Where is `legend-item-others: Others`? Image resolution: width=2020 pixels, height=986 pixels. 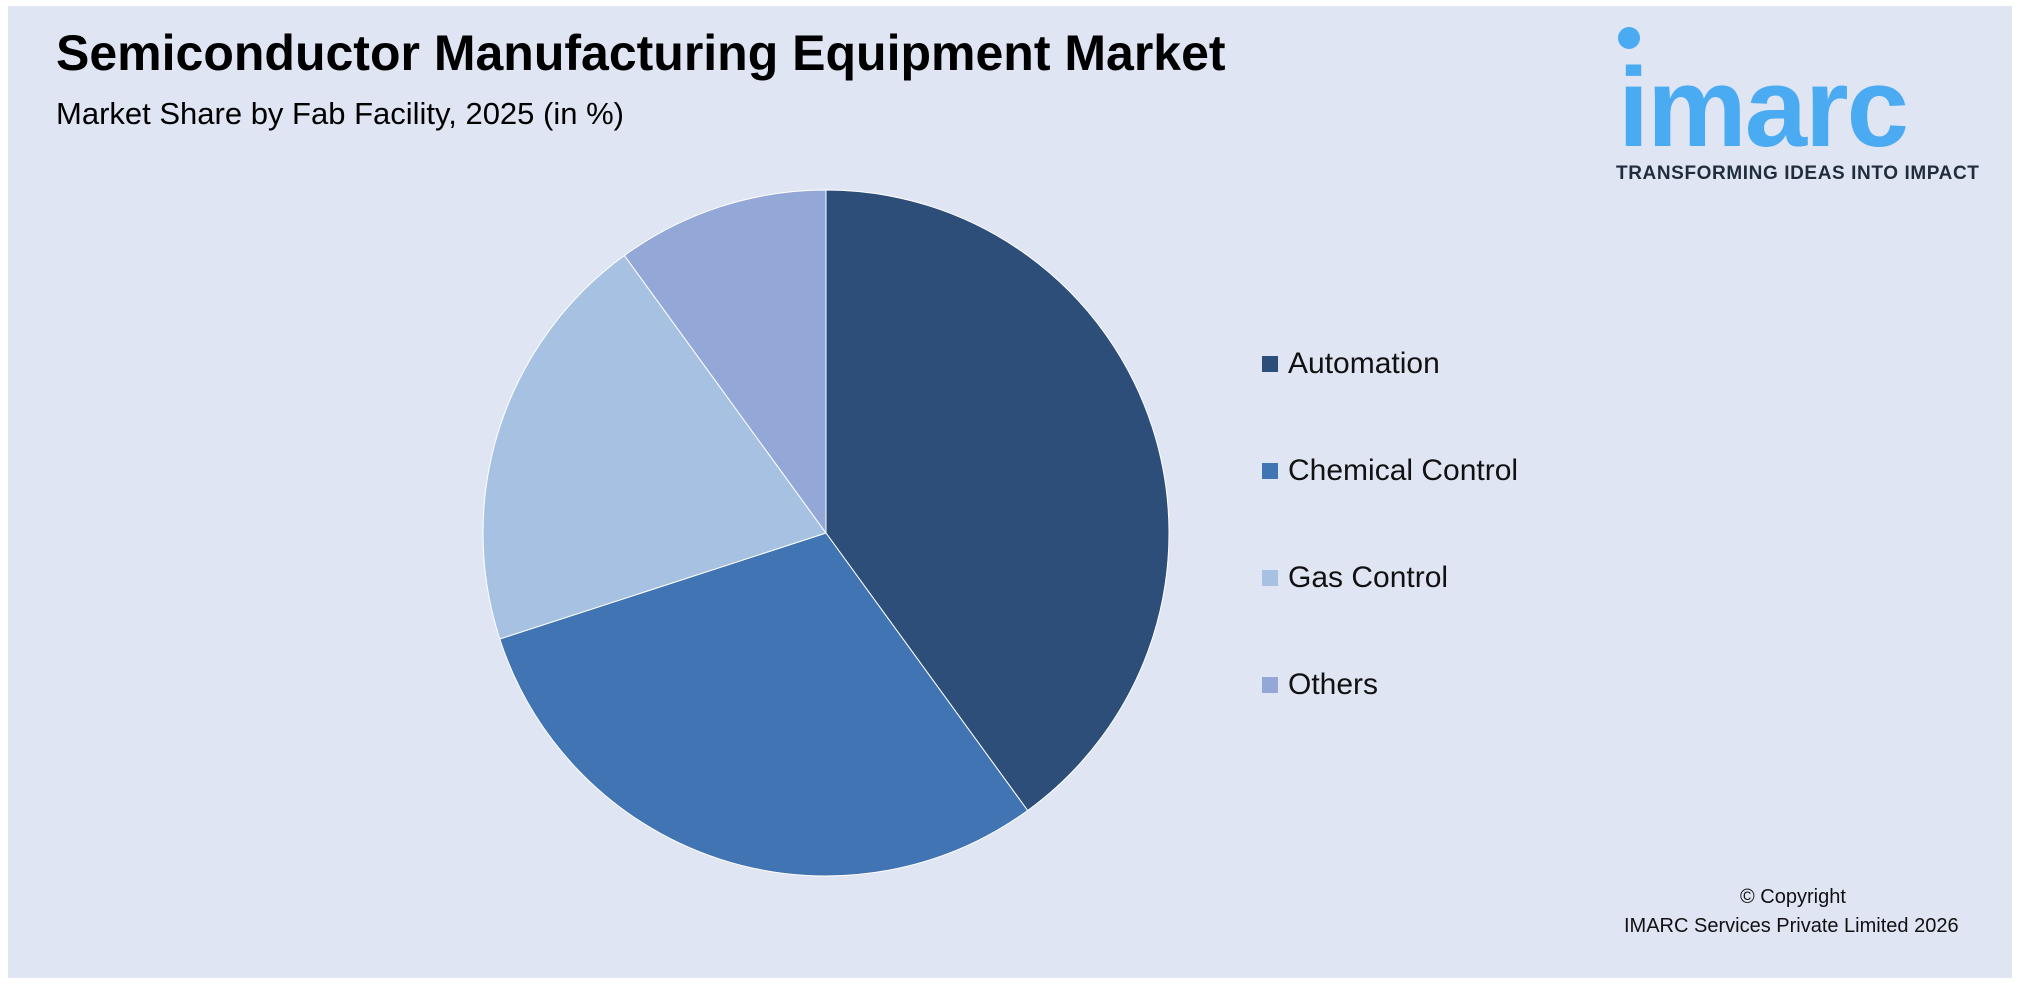 legend-item-others: Others is located at coordinates (1390, 685).